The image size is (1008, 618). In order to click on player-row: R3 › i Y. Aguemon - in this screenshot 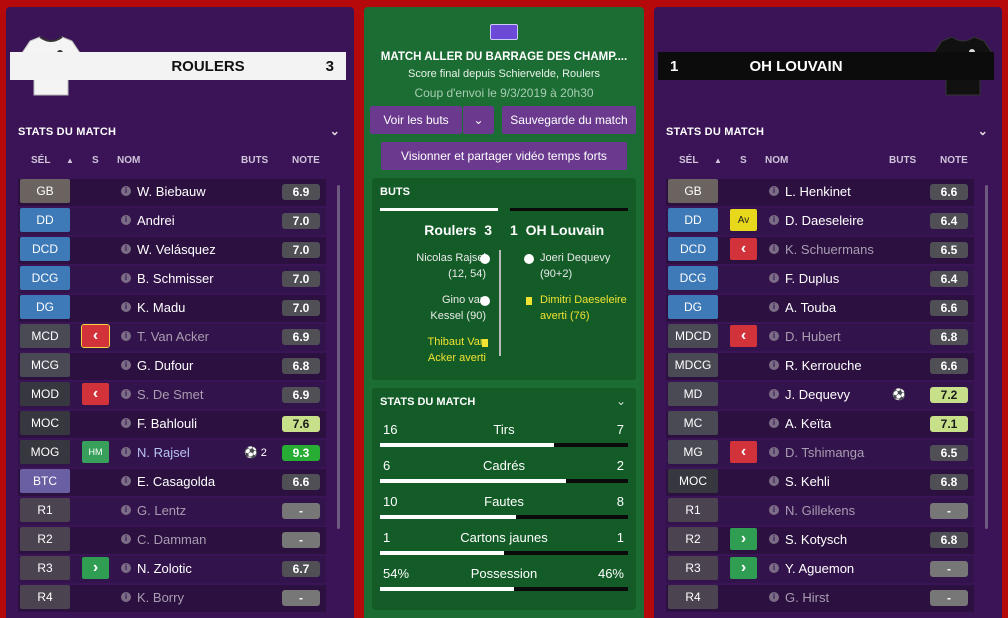, I will do `click(824, 569)`.